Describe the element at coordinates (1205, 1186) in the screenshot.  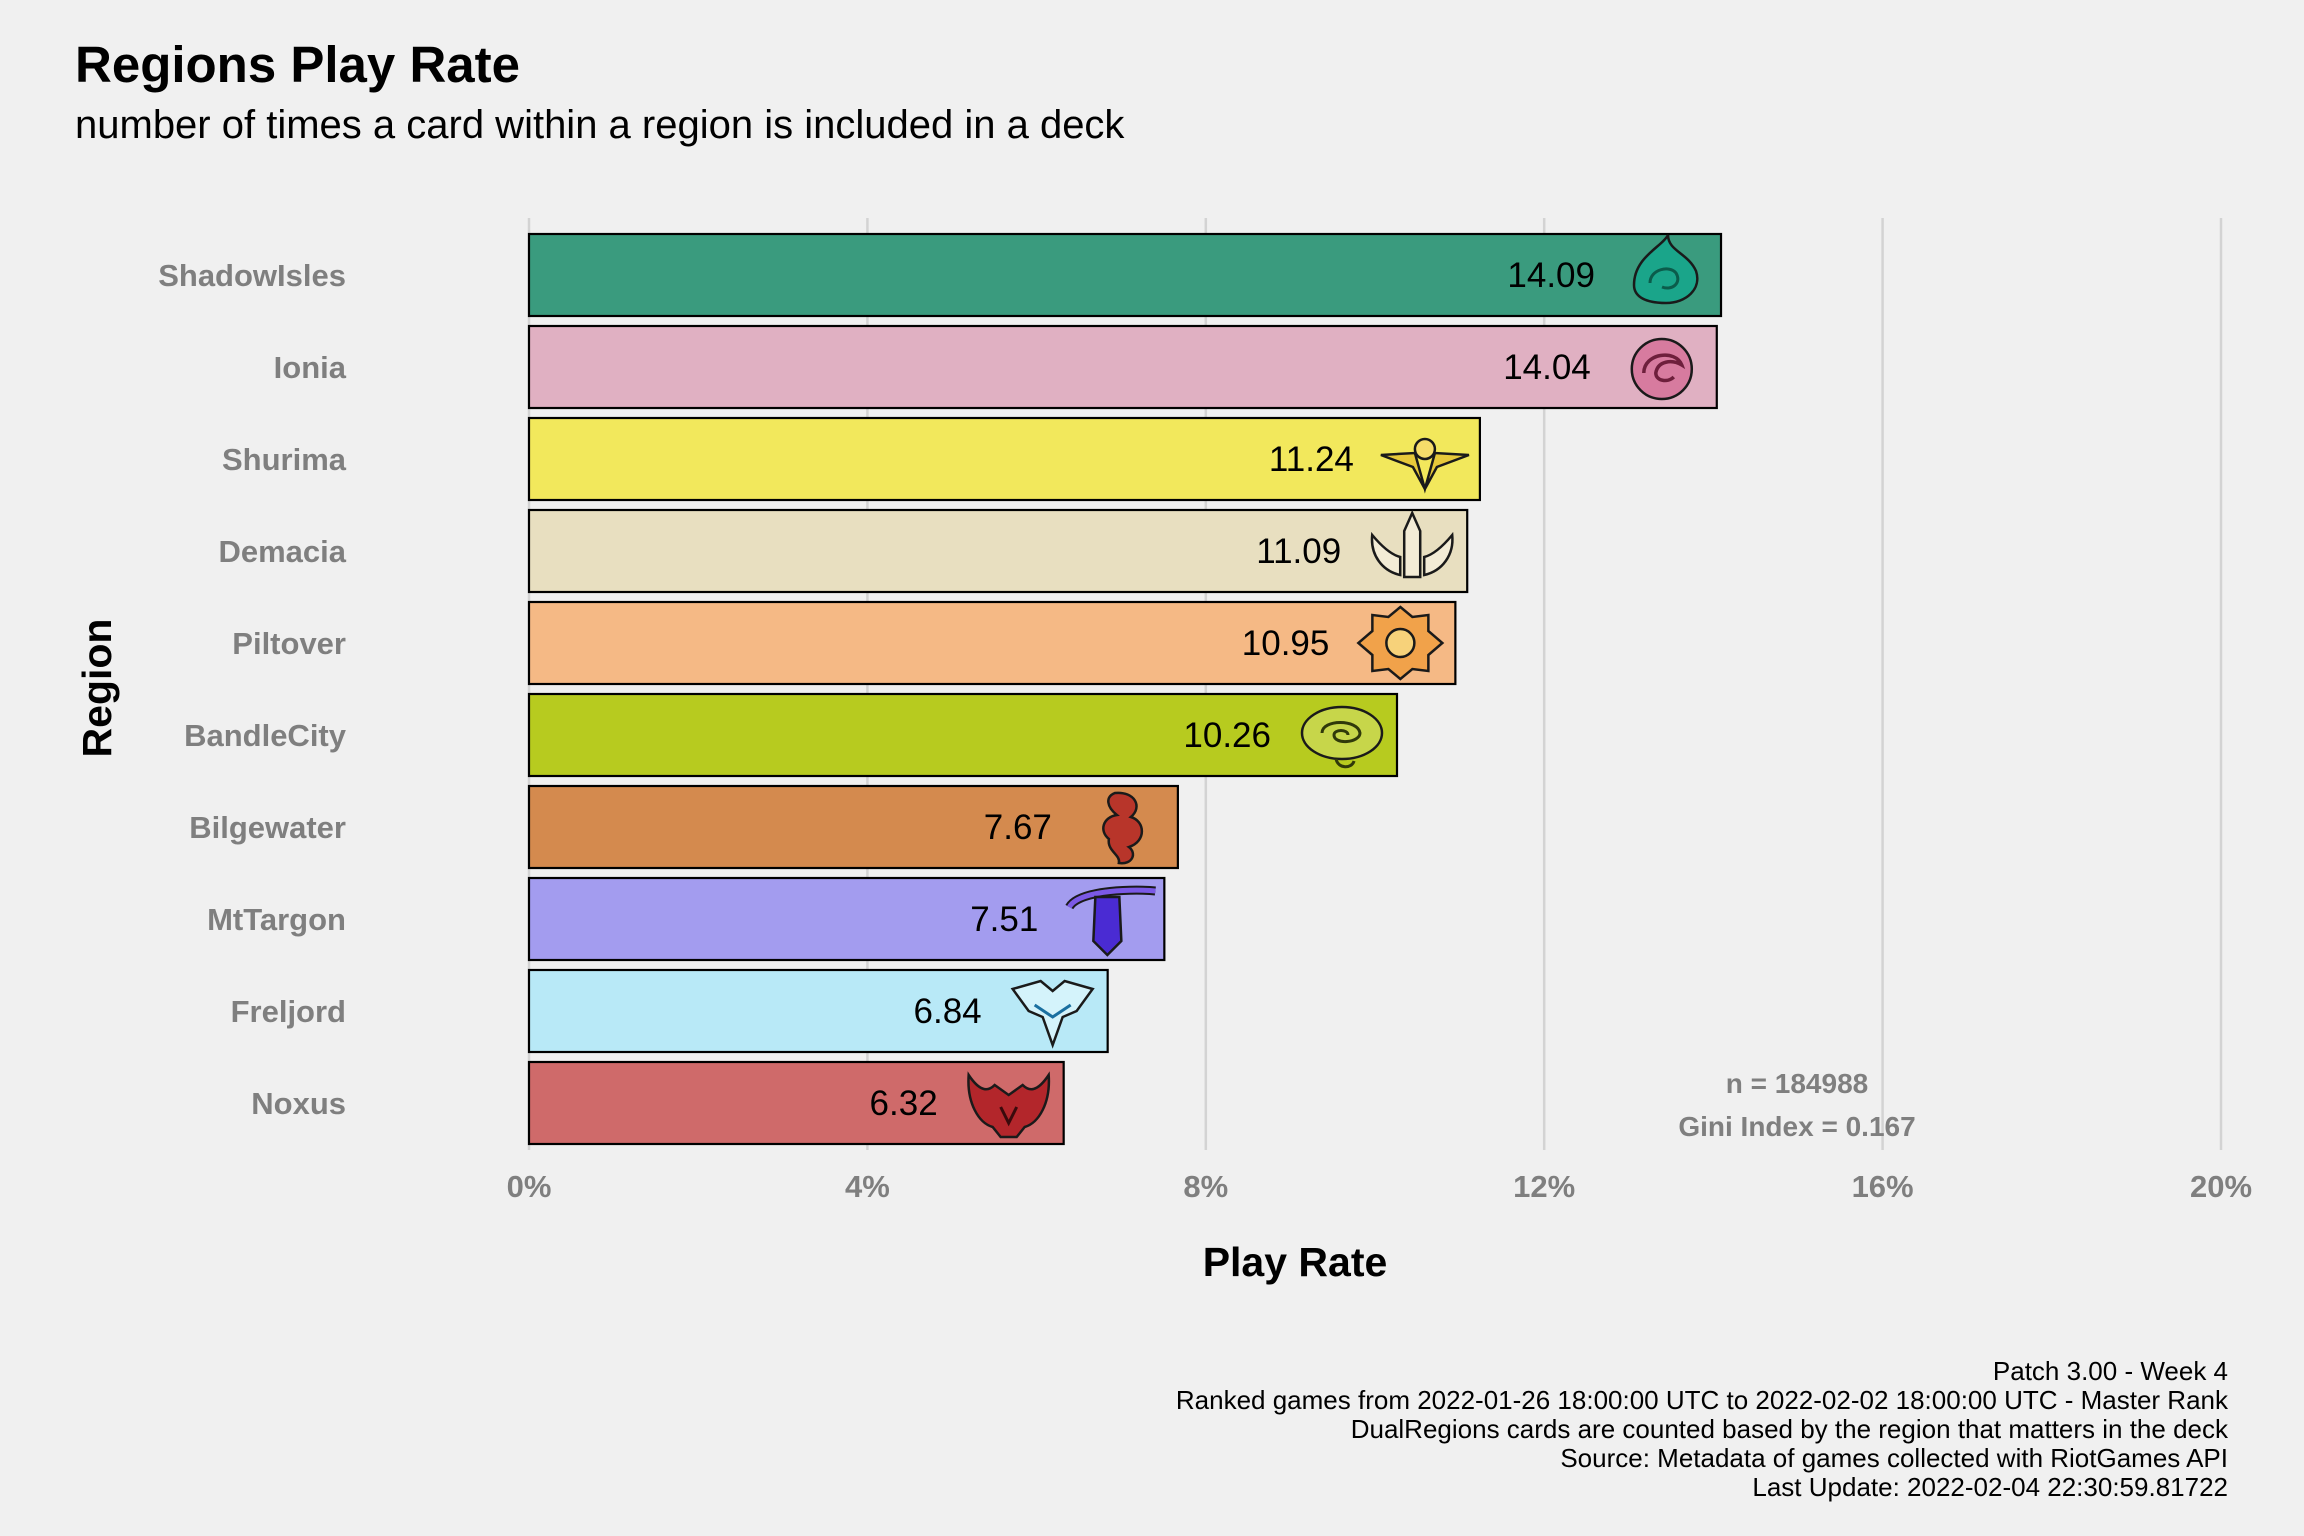
I see `x-tick-label: 8%` at that location.